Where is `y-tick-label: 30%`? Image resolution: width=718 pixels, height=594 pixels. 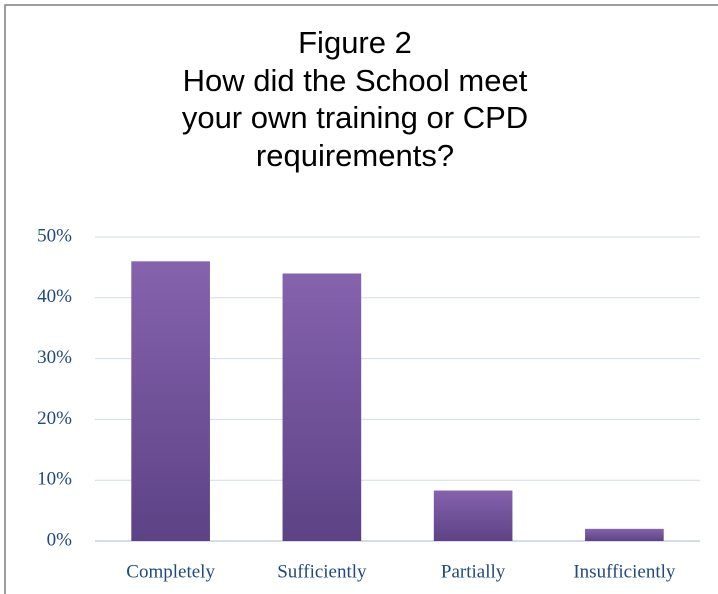 y-tick-label: 30% is located at coordinates (54, 357).